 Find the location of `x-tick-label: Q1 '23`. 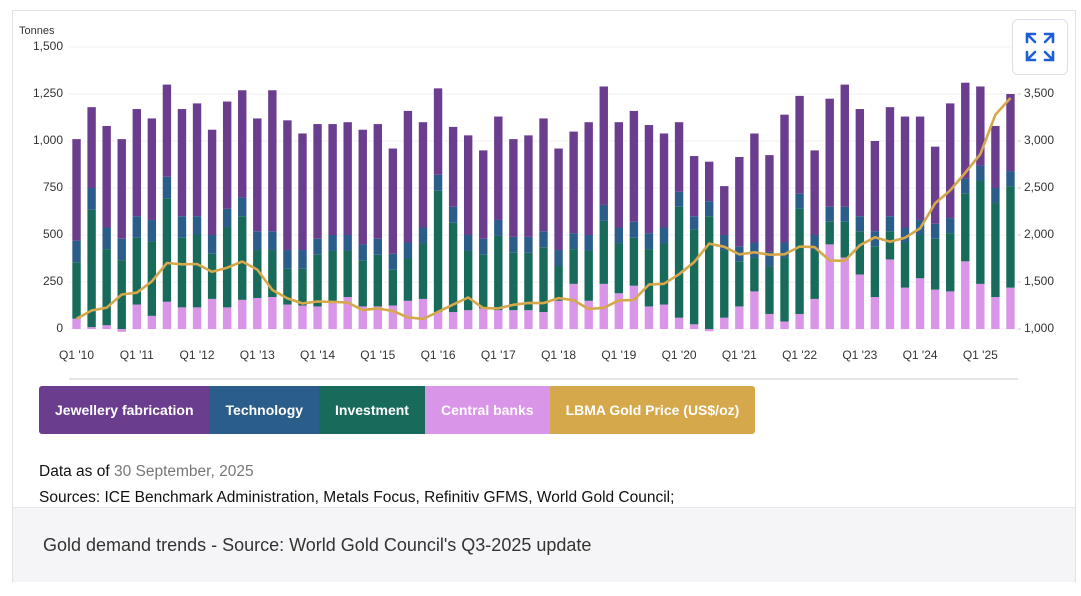

x-tick-label: Q1 '23 is located at coordinates (859, 355).